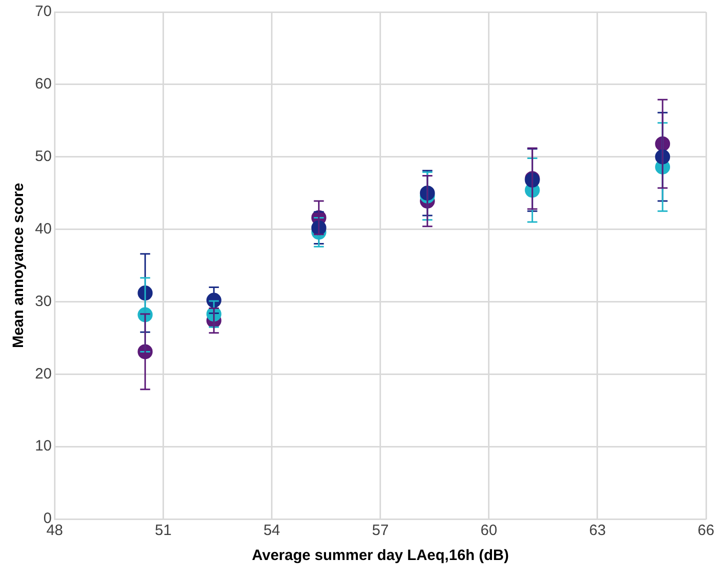 The height and width of the screenshot is (573, 718). What do you see at coordinates (380, 555) in the screenshot?
I see `x-axis-title: Average summer day LAeq,16h (dB)` at bounding box center [380, 555].